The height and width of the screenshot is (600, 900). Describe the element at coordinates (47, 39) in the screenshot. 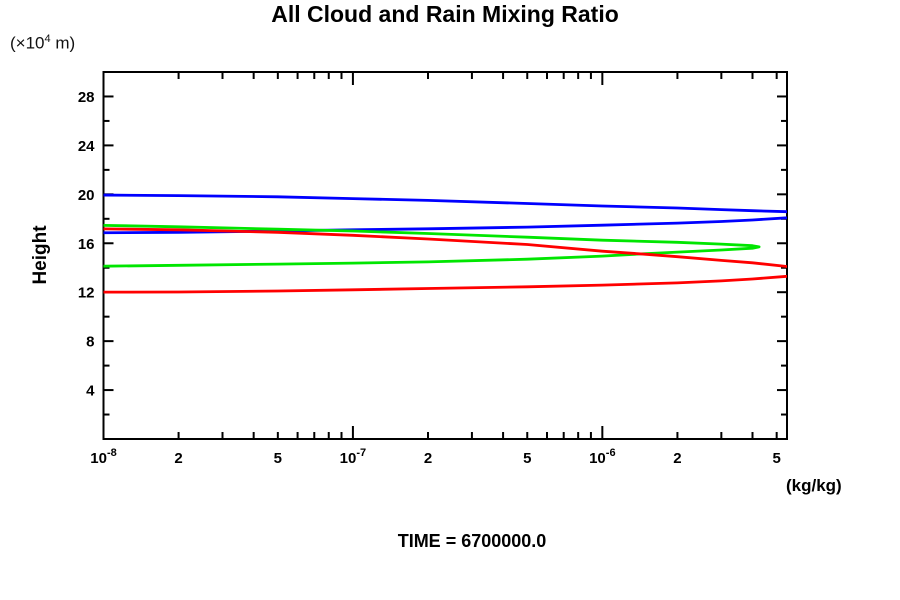

I see `y-axis-unit-exponent: 4` at that location.